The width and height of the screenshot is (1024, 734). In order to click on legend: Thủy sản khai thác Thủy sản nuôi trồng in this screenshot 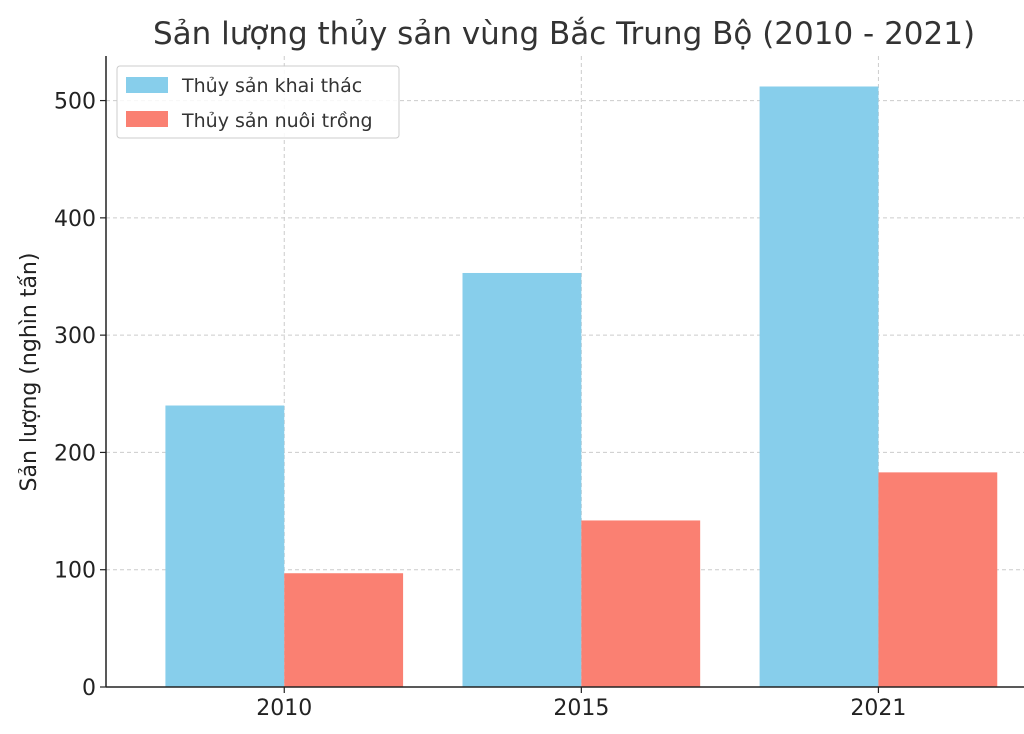, I will do `click(258, 102)`.